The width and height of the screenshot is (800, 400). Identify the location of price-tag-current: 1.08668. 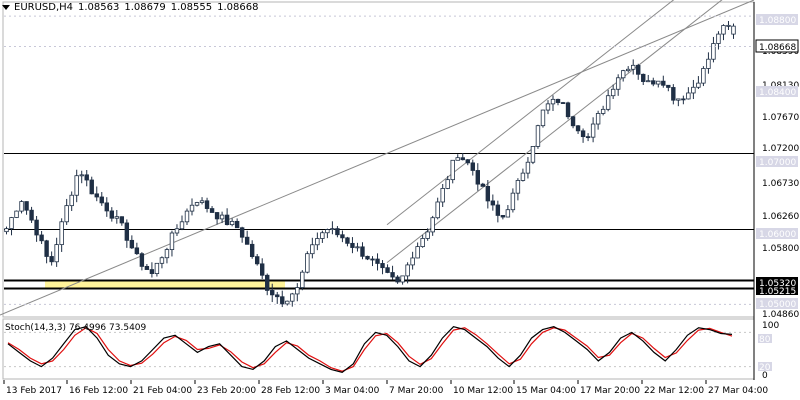
(777, 46).